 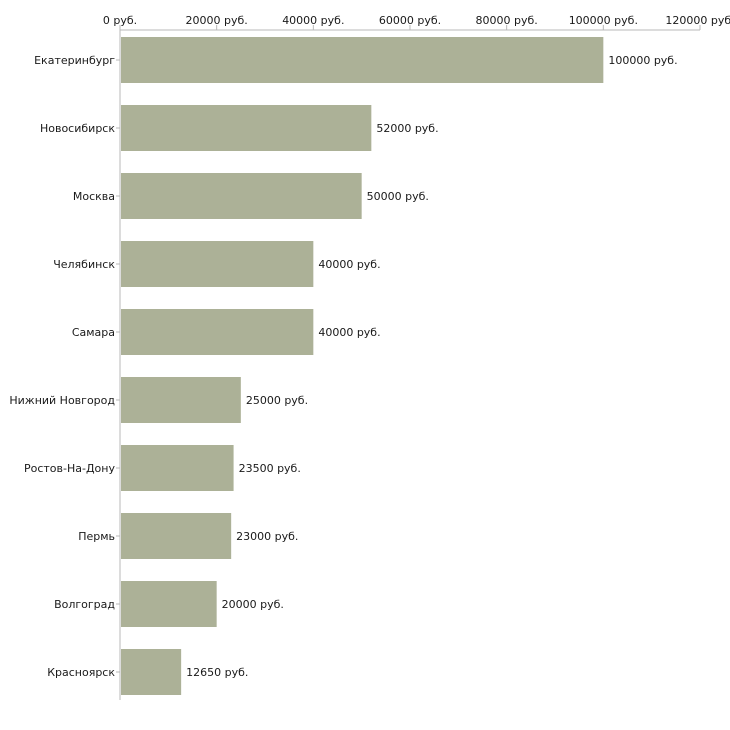 What do you see at coordinates (93, 332) in the screenshot?
I see `category-label: Самара` at bounding box center [93, 332].